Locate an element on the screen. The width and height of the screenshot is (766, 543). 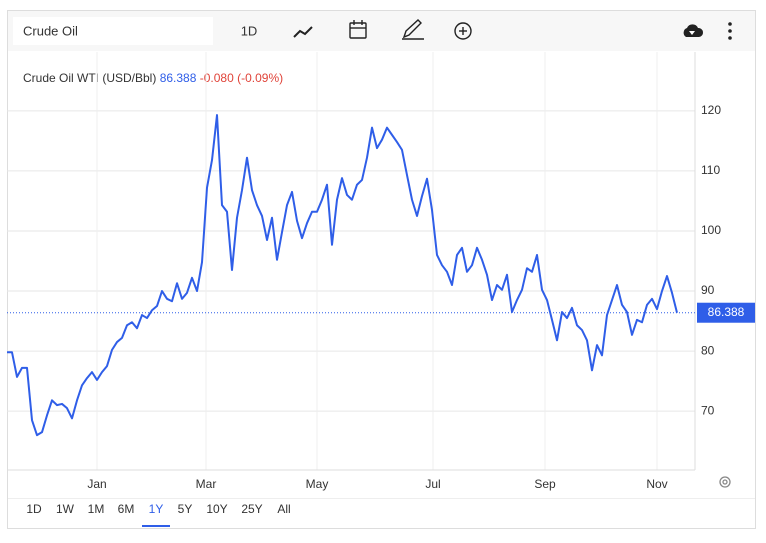
range-button: All is located at coordinates (283, 509).